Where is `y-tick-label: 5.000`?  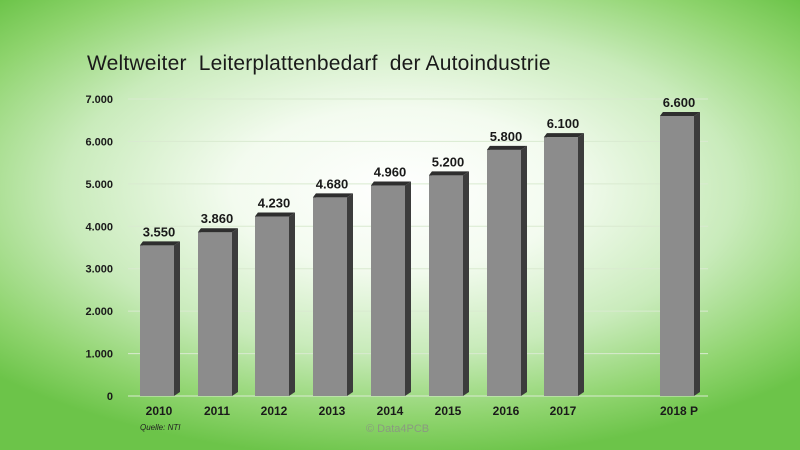 y-tick-label: 5.000 is located at coordinates (99, 185).